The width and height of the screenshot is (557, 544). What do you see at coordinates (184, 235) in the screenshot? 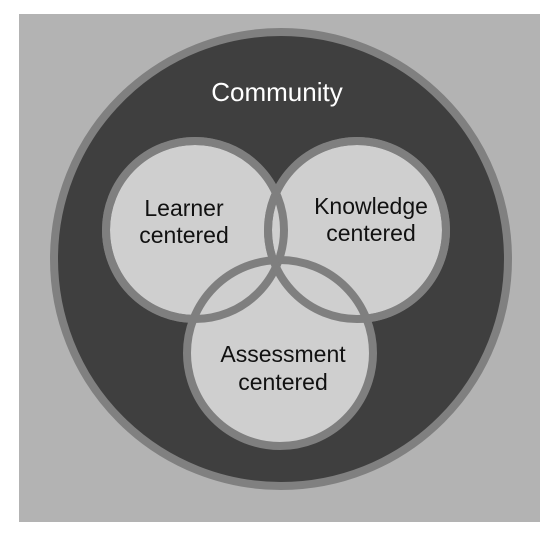
I see `learner-centered-label-line2: centered` at bounding box center [184, 235].